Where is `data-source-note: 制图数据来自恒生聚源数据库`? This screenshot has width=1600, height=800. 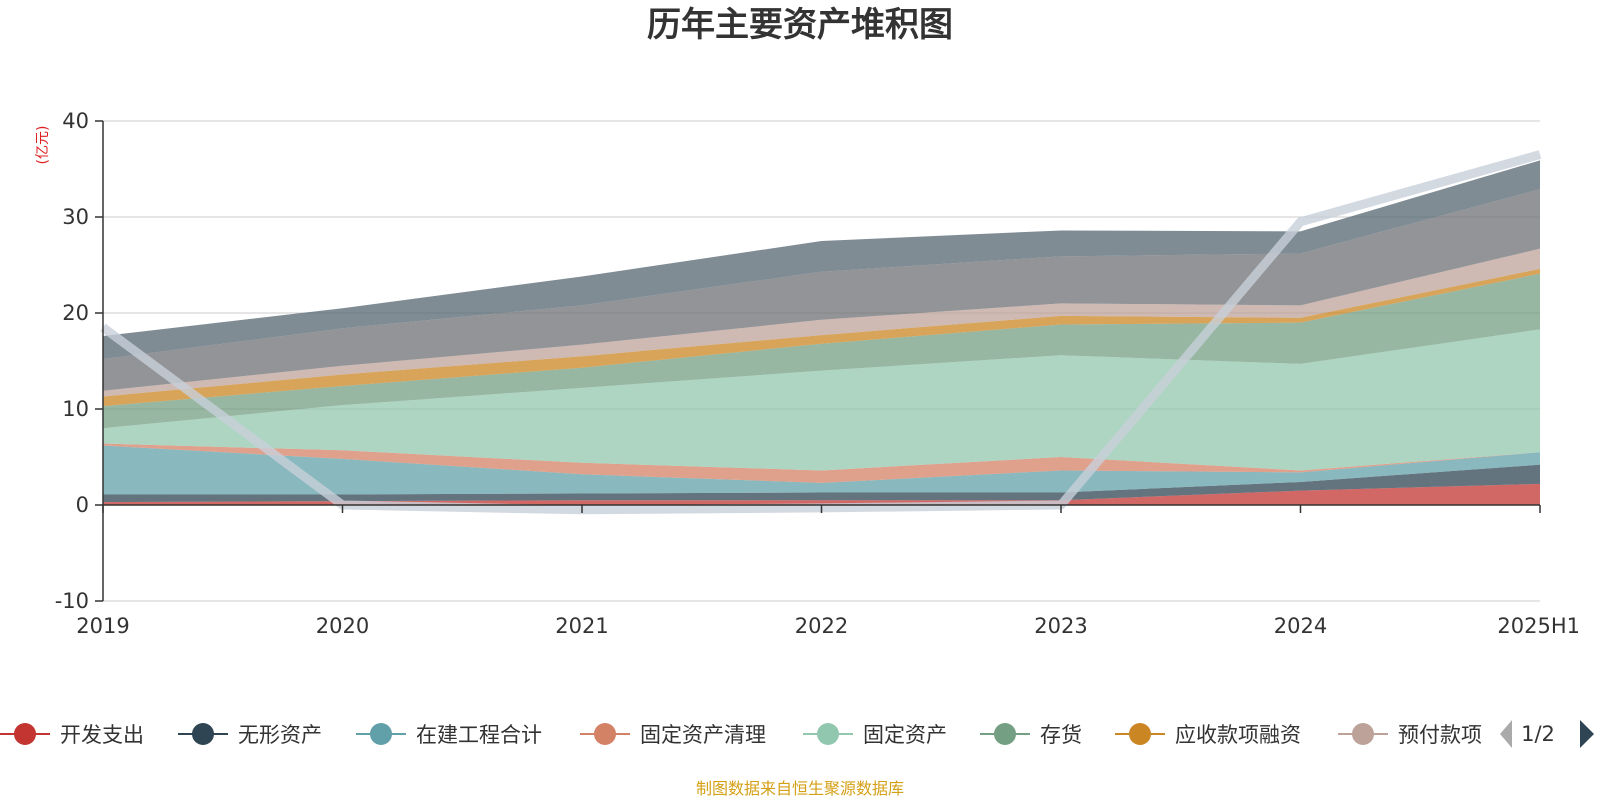
data-source-note: 制图数据来自恒生聚源数据库 is located at coordinates (800, 788).